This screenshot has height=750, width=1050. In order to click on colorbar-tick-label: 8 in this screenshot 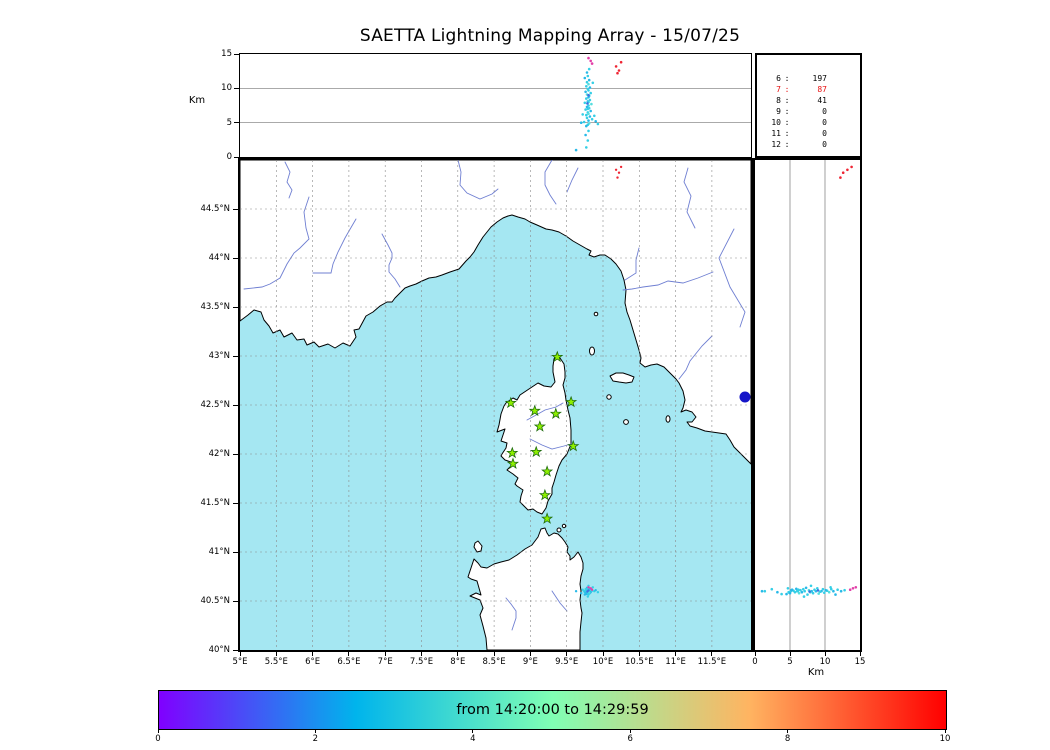, I will do `click(787, 739)`.